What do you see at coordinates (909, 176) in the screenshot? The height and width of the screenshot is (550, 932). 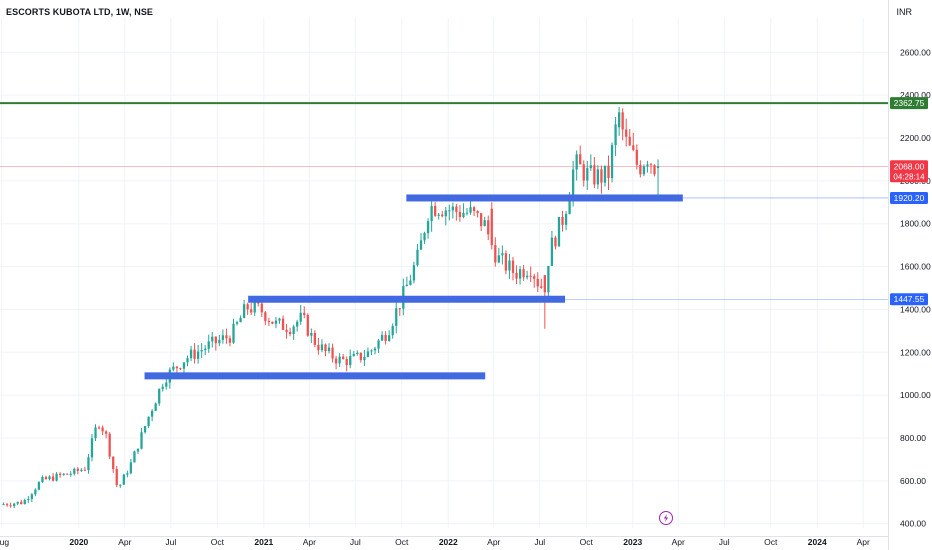 I see `countdown-text: 04:28:14` at bounding box center [909, 176].